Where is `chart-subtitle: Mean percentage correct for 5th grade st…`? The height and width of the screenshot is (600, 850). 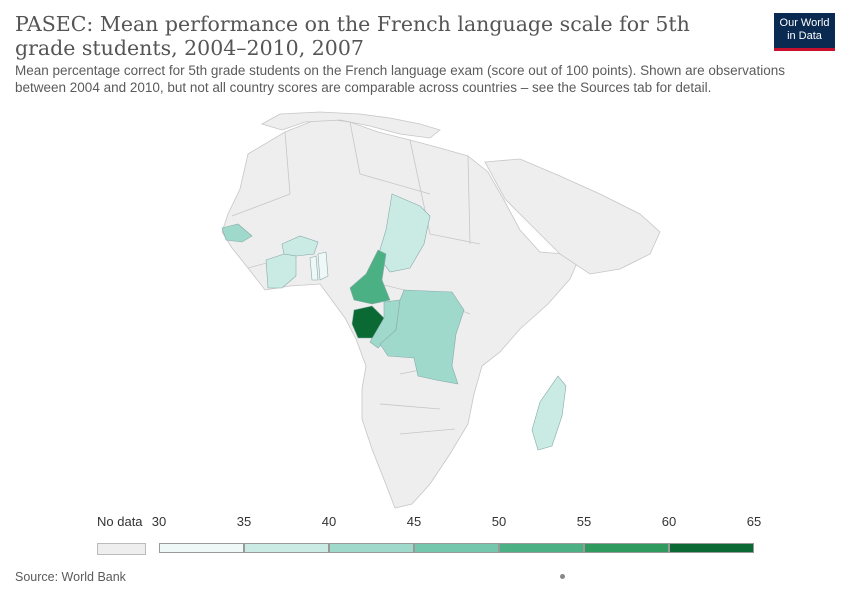
chart-subtitle: Mean percentage correct for 5th grade st… is located at coordinates (400, 79).